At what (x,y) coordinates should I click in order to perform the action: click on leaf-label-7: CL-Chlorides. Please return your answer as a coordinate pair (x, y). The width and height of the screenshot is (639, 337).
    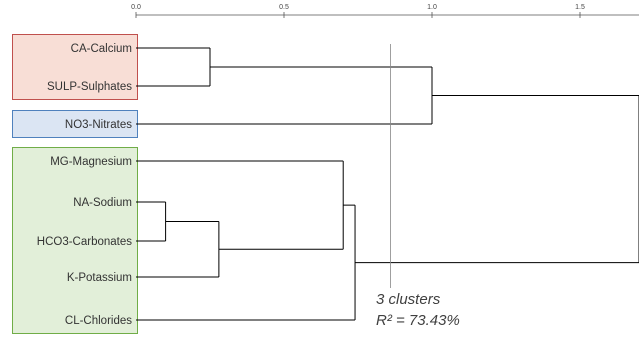
    Looking at the image, I should click on (98, 321).